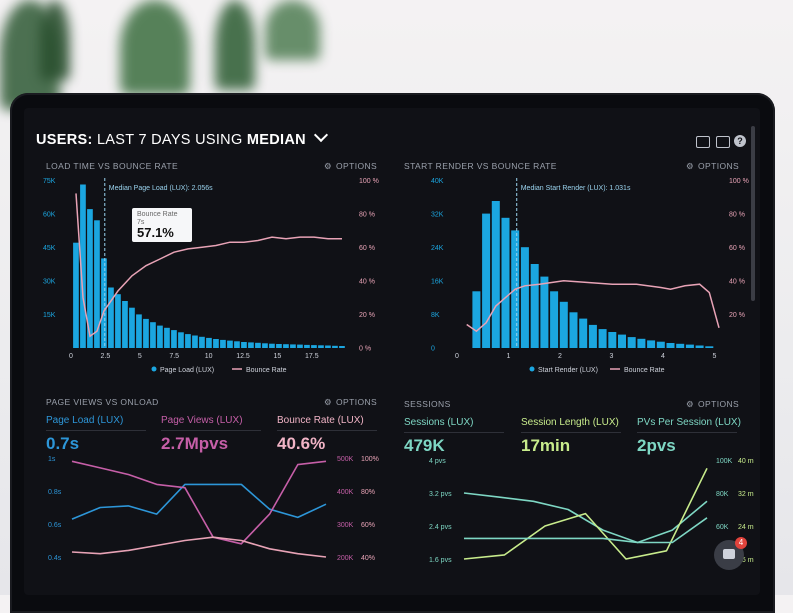  Describe the element at coordinates (169, 140) in the screenshot. I see `title-range: LAST 7 DAYS USING` at that location.